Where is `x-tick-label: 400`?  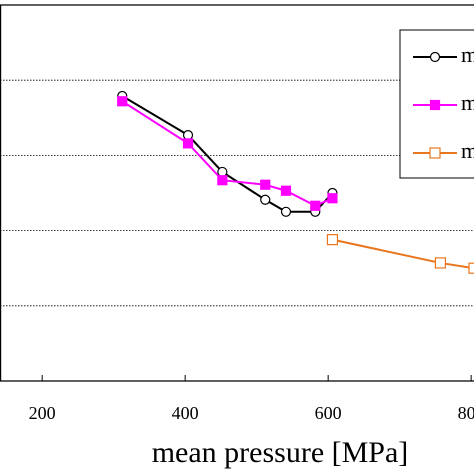 x-tick-label: 400 is located at coordinates (185, 413).